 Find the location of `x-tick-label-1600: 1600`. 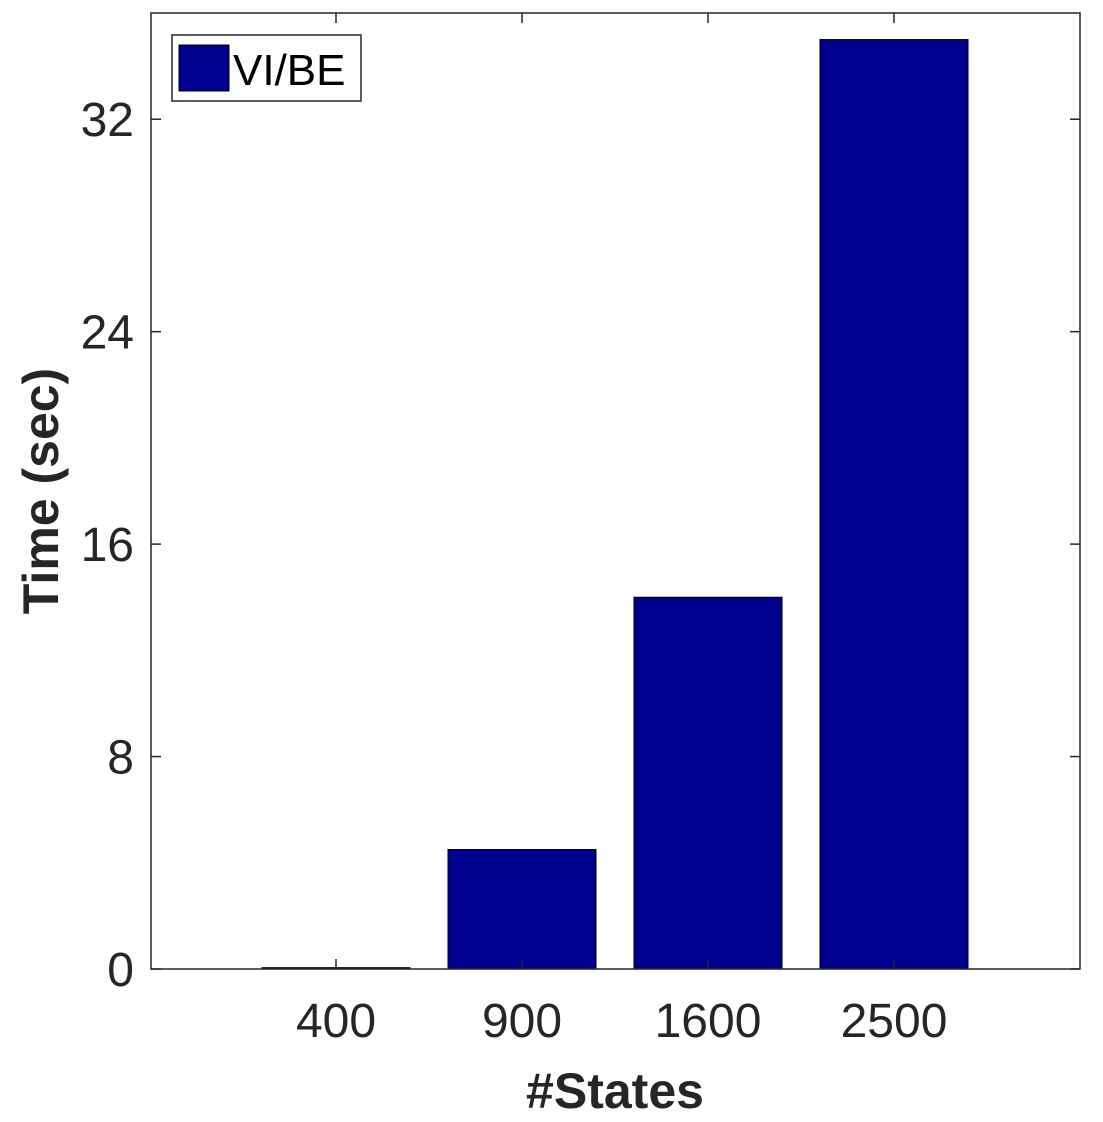

x-tick-label-1600: 1600 is located at coordinates (708, 1021).